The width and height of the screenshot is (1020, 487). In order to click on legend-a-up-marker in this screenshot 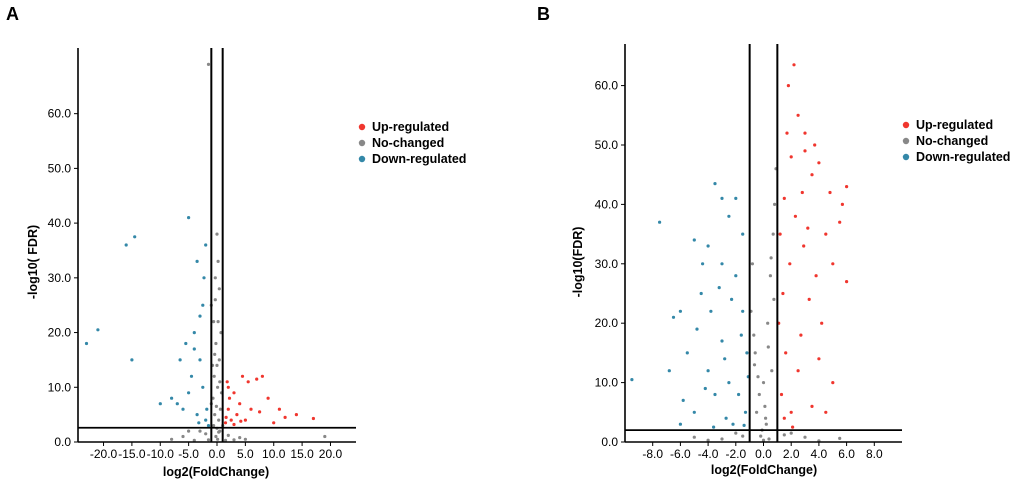, I will do `click(362, 127)`.